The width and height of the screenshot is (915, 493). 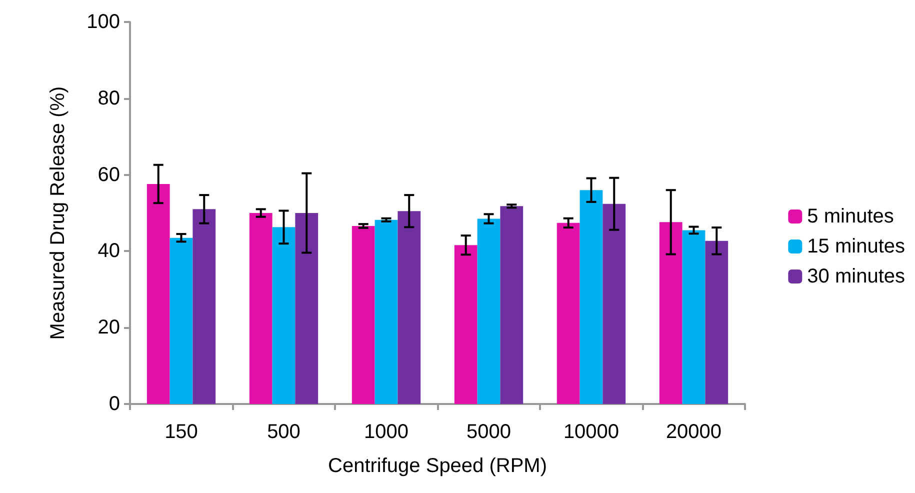 I want to click on x-tick-label: 150, so click(x=181, y=432).